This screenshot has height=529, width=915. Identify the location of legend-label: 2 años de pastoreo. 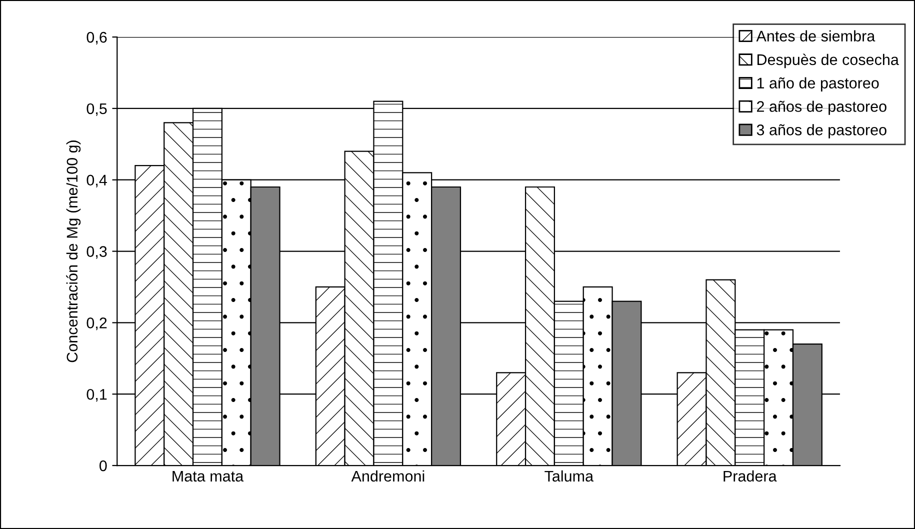
(821, 107).